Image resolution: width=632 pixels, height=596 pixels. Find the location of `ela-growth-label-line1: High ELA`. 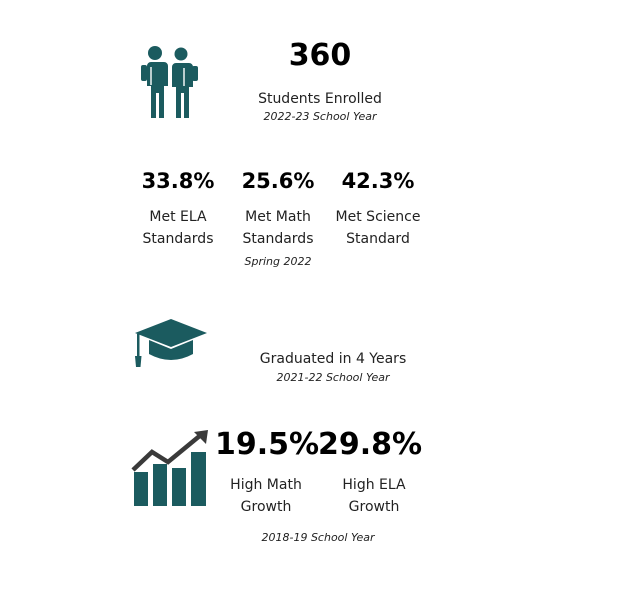

ela-growth-label-line1: High ELA is located at coordinates (374, 485).